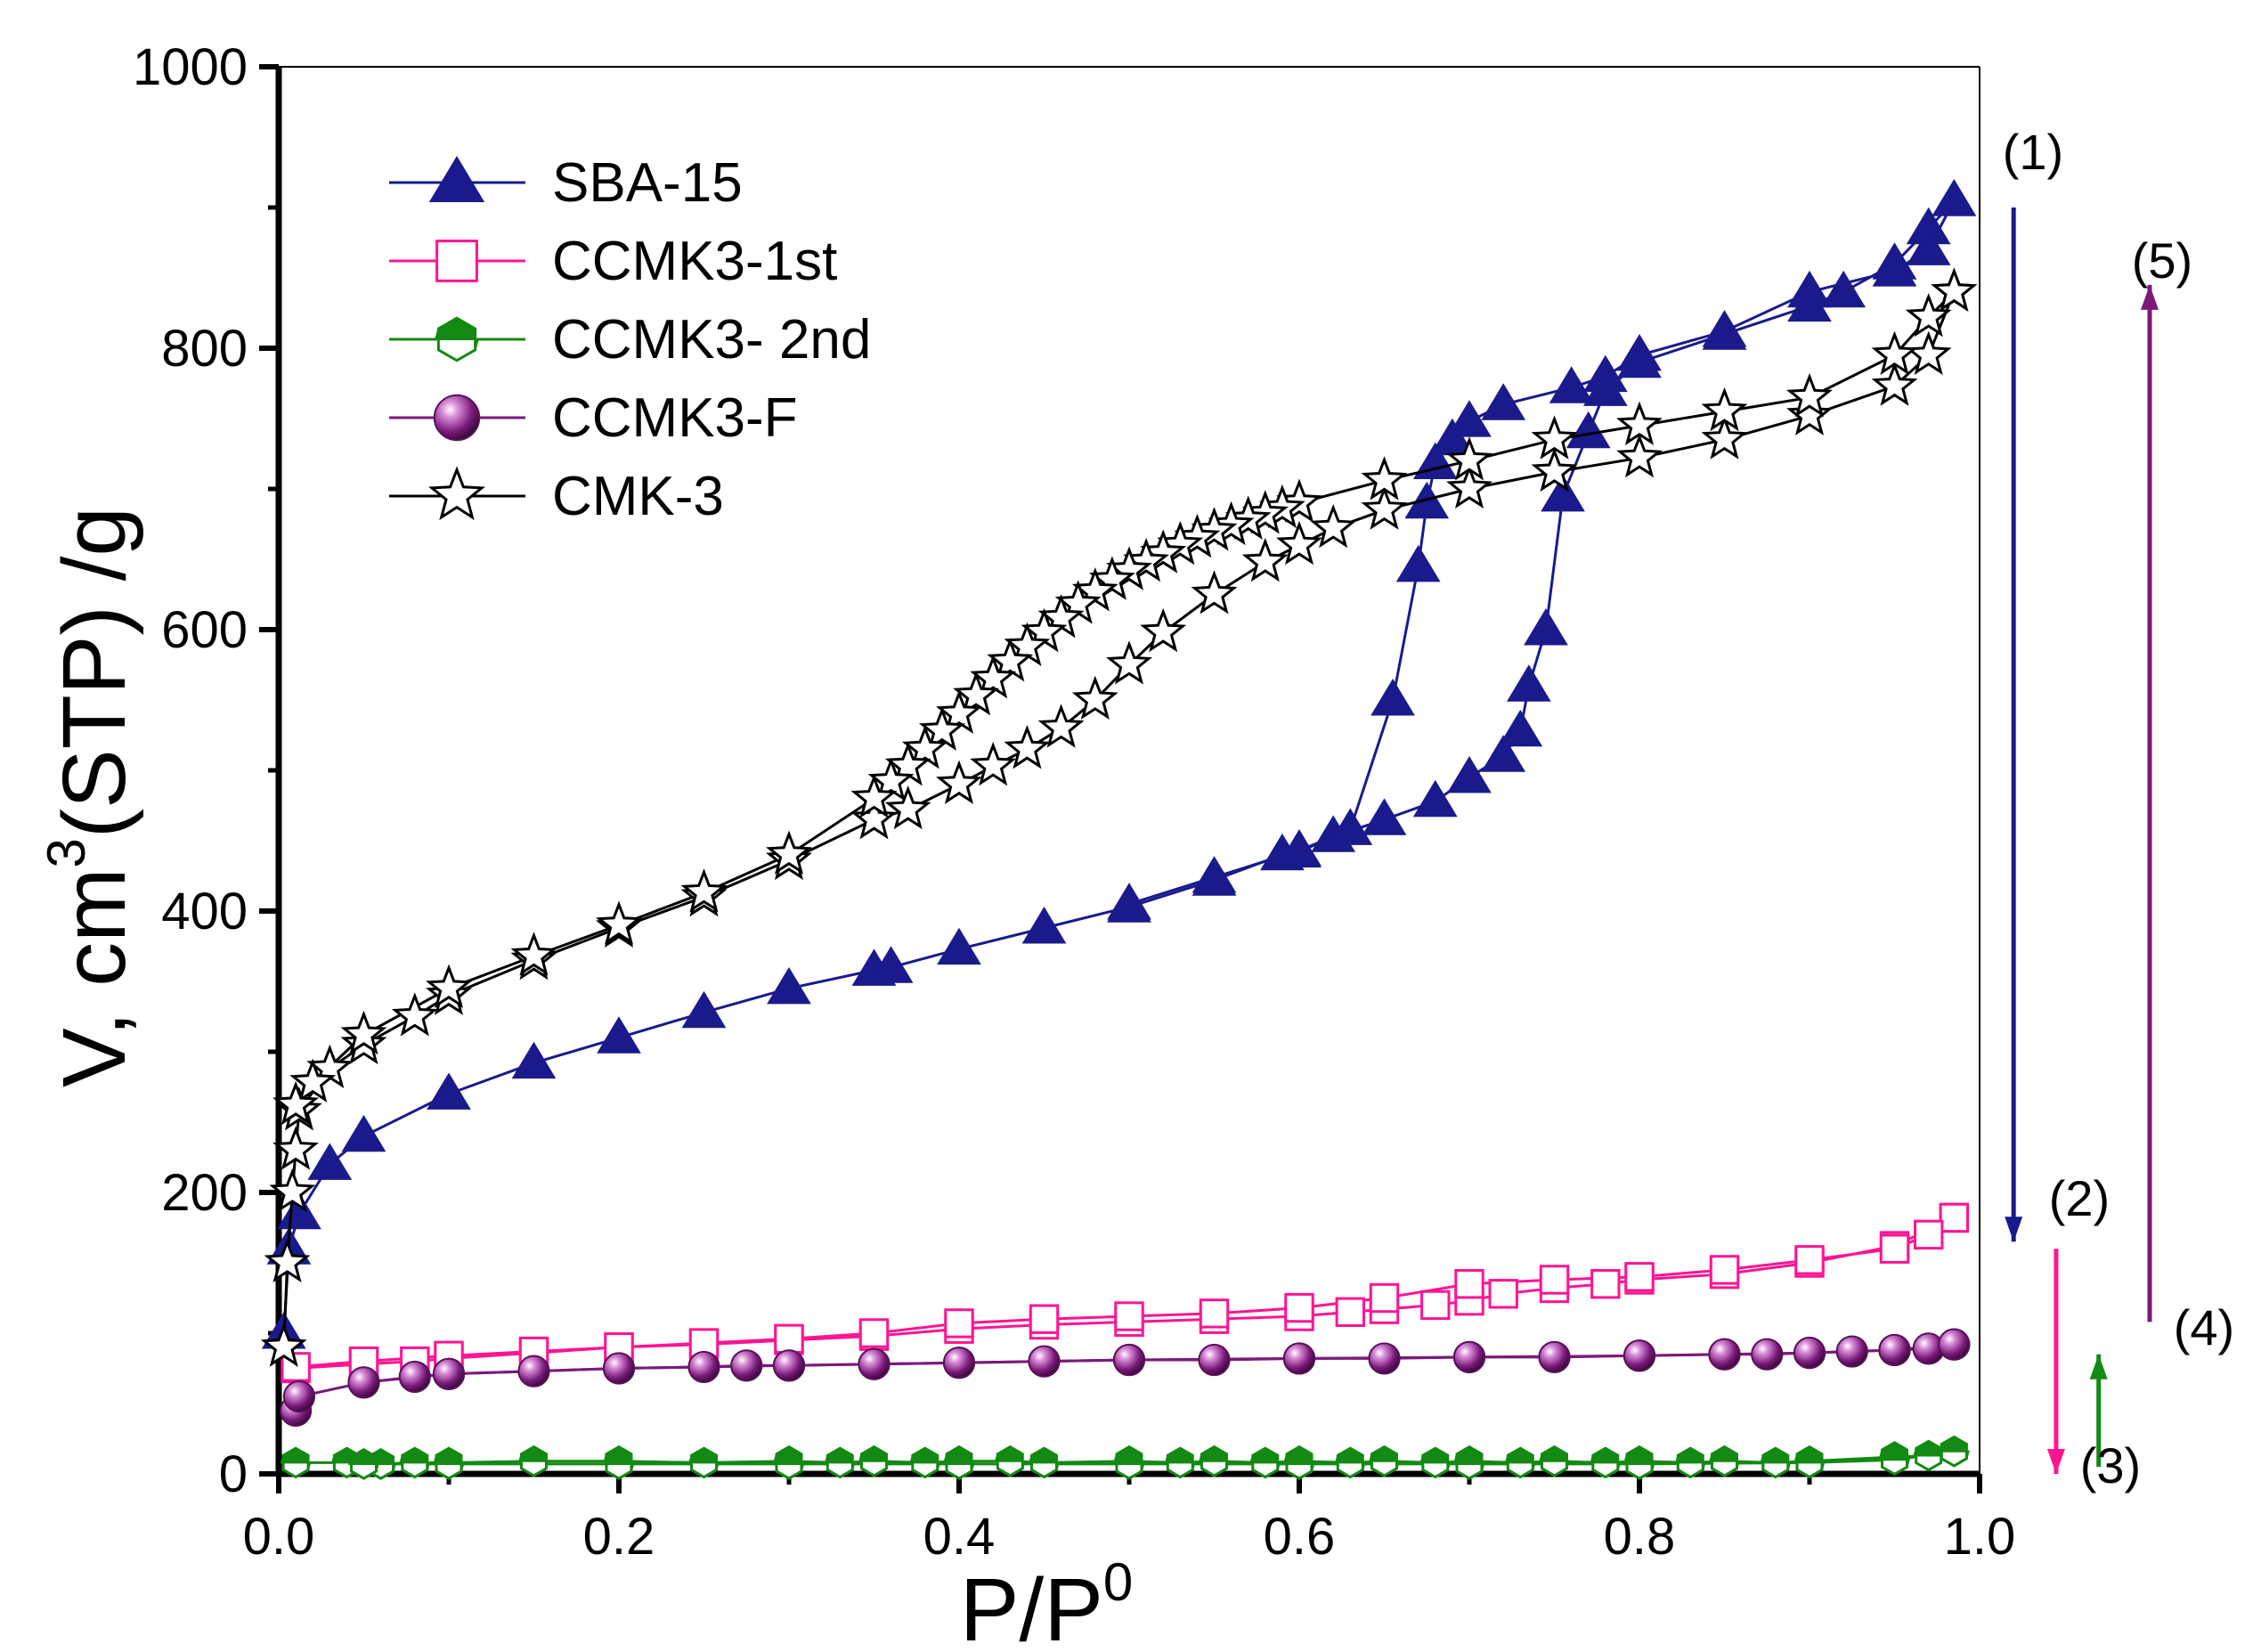 The height and width of the screenshot is (1652, 2261). What do you see at coordinates (279, 1537) in the screenshot?
I see `x-tick-label: 0.0` at bounding box center [279, 1537].